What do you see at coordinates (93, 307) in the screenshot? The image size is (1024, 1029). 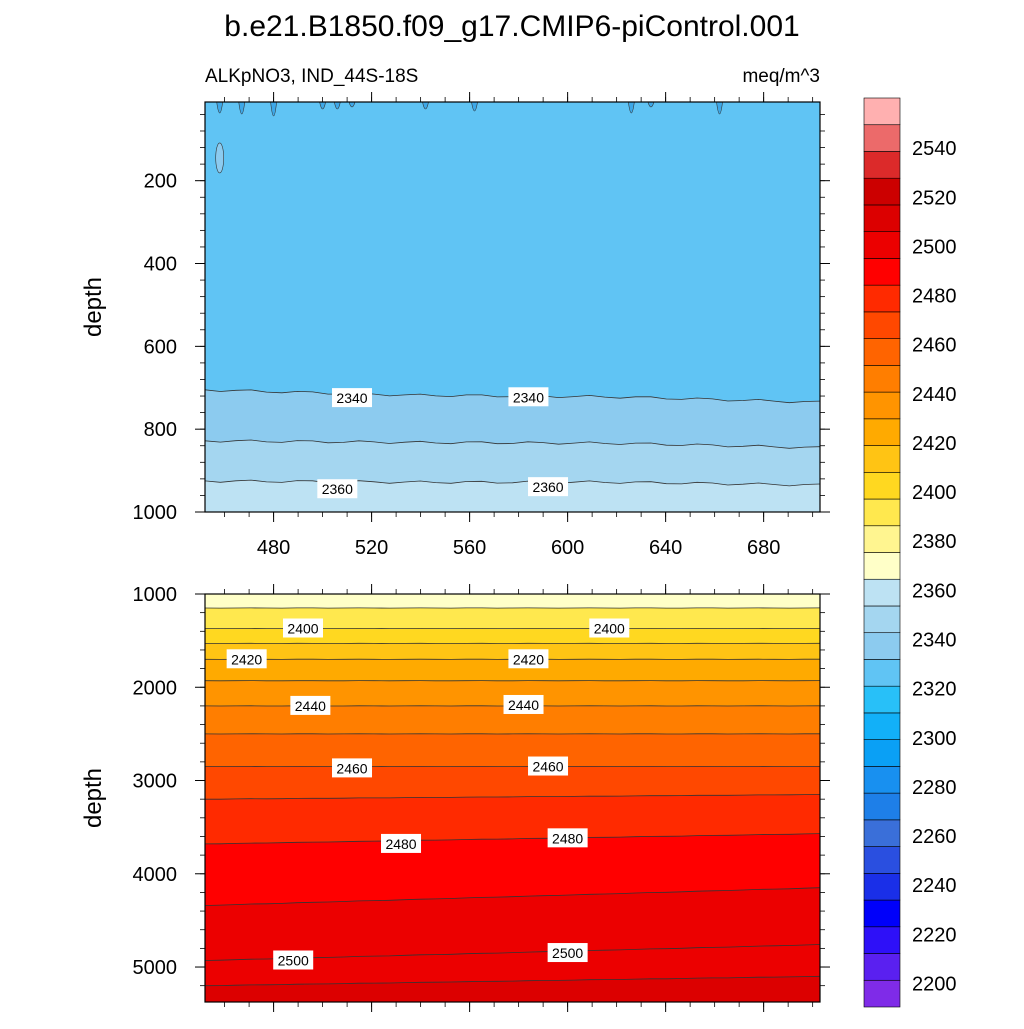 I see `upper-ylabel: depth` at bounding box center [93, 307].